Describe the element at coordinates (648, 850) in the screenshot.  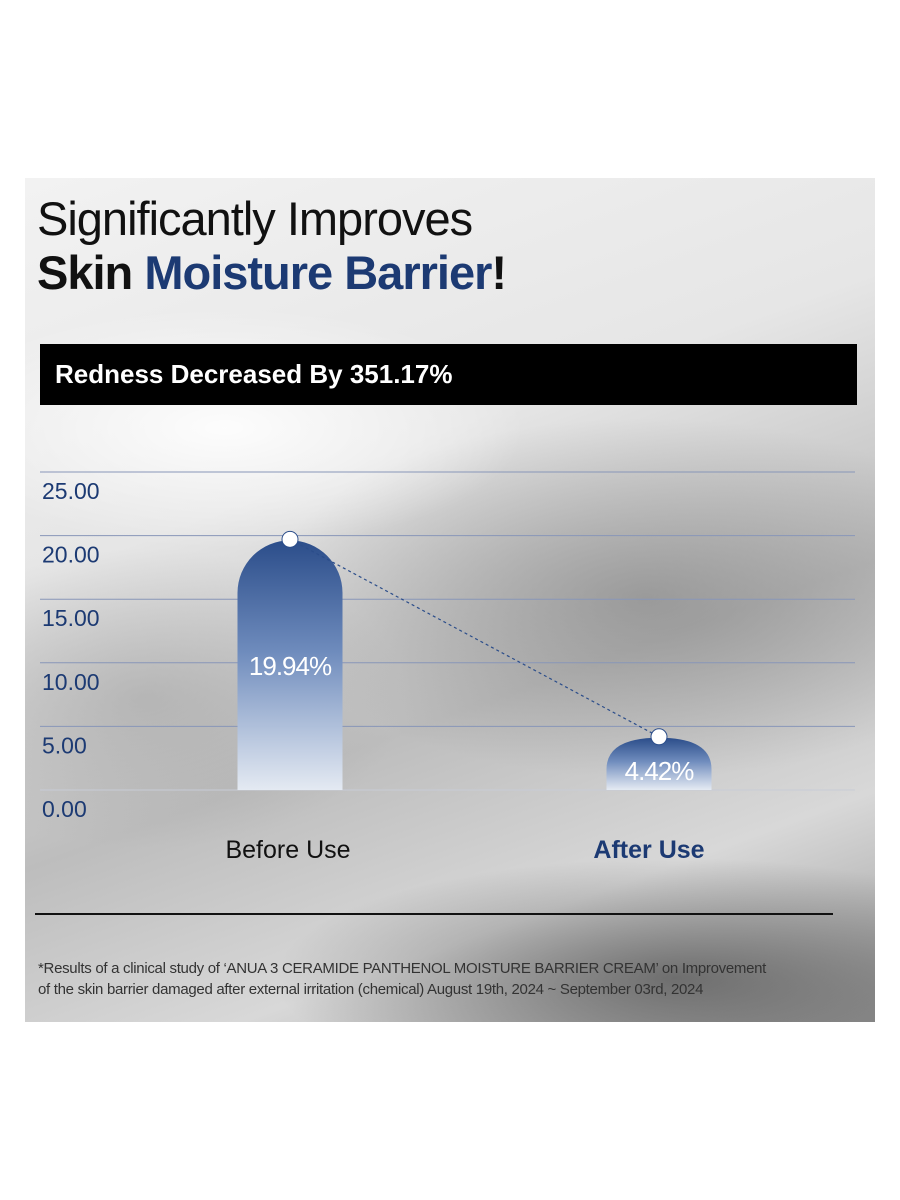
I see `category-label: After Use` at that location.